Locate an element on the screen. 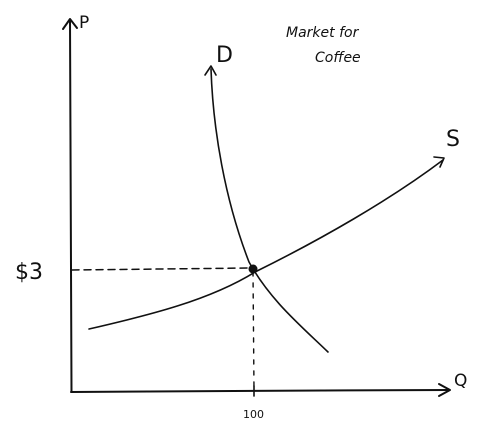 This screenshot has height=436, width=490. demand-arrow-icon is located at coordinates (210, 70).